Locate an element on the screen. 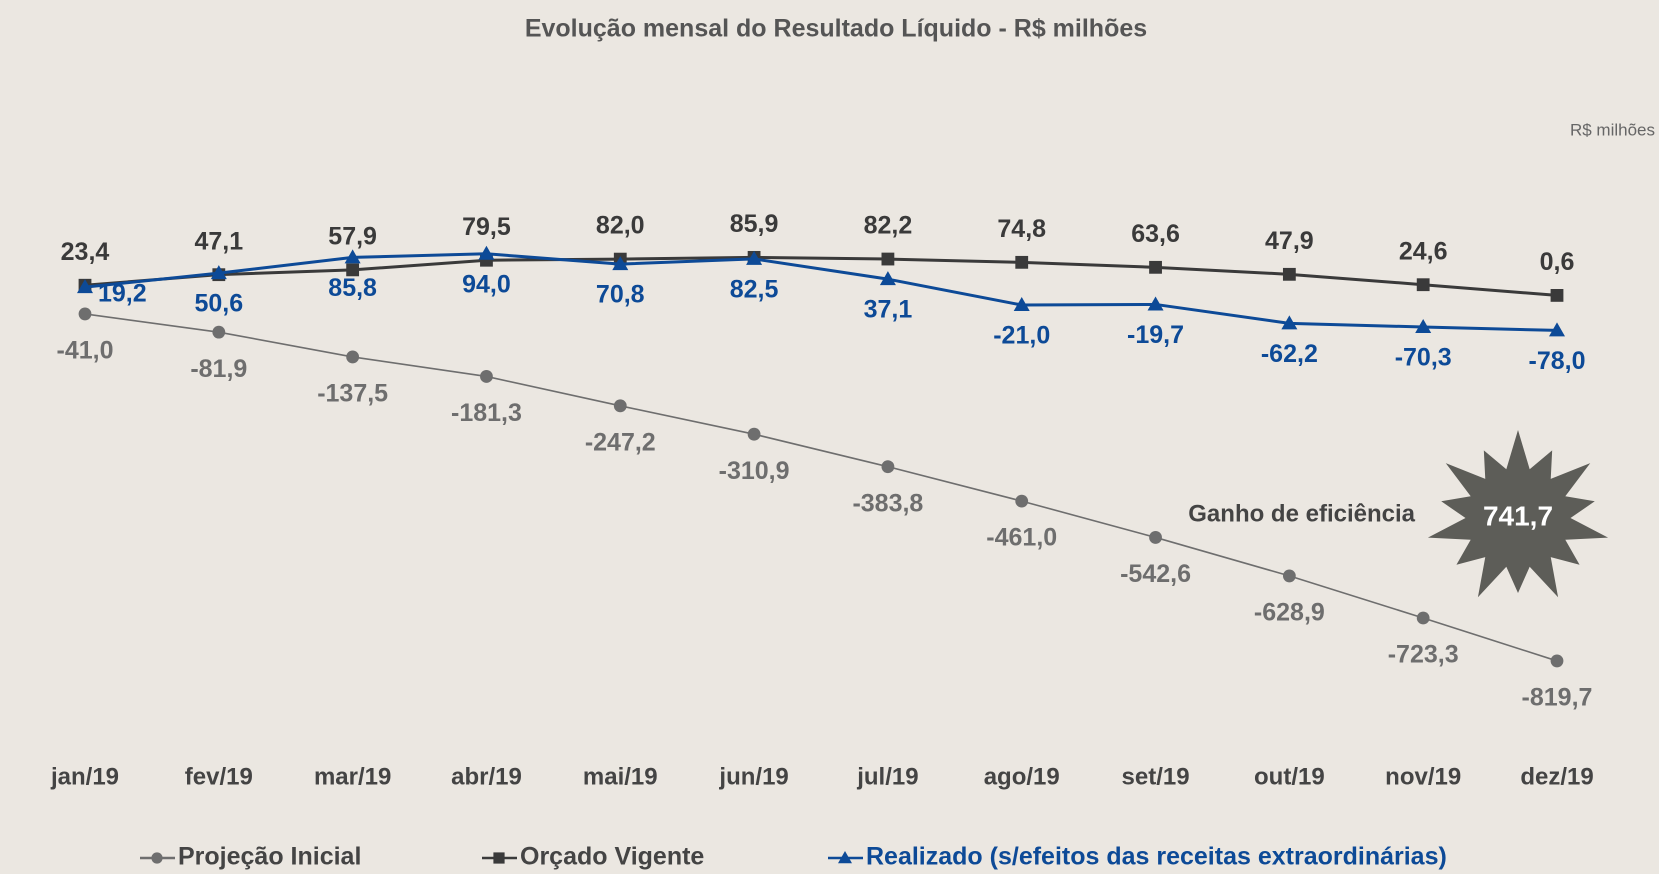 This screenshot has width=1659, height=874. data-label: 47,1 is located at coordinates (218, 241).